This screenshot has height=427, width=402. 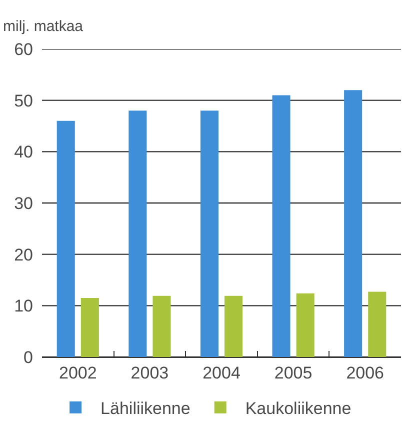 What do you see at coordinates (28, 357) in the screenshot?
I see `y-tick-label: 0` at bounding box center [28, 357].